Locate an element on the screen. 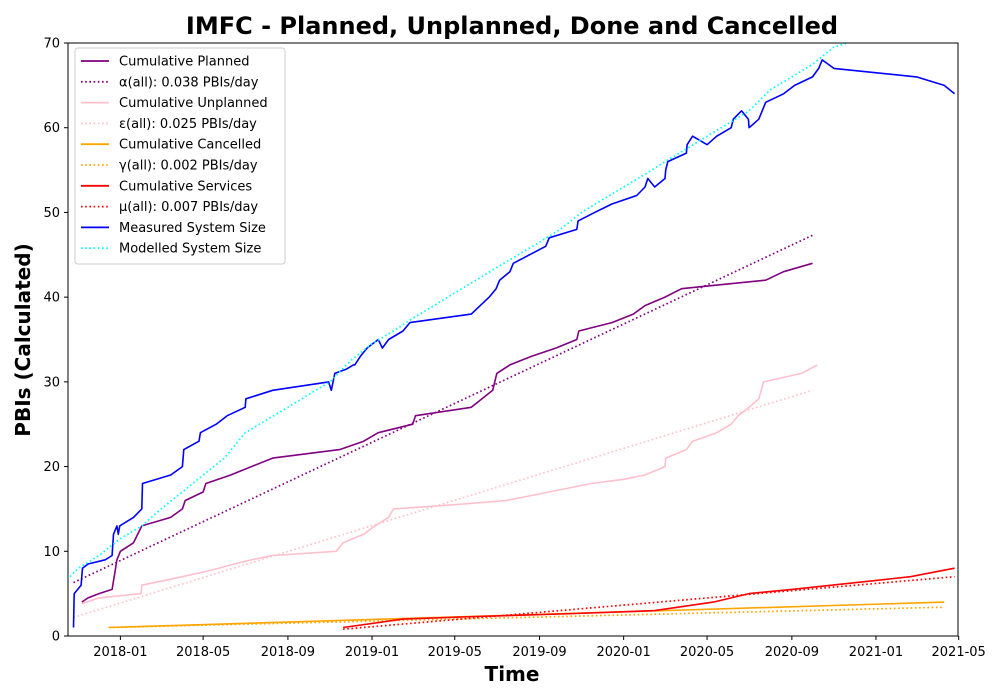 This screenshot has height=700, width=1000. y-tick-label-3: 30 is located at coordinates (51, 382).